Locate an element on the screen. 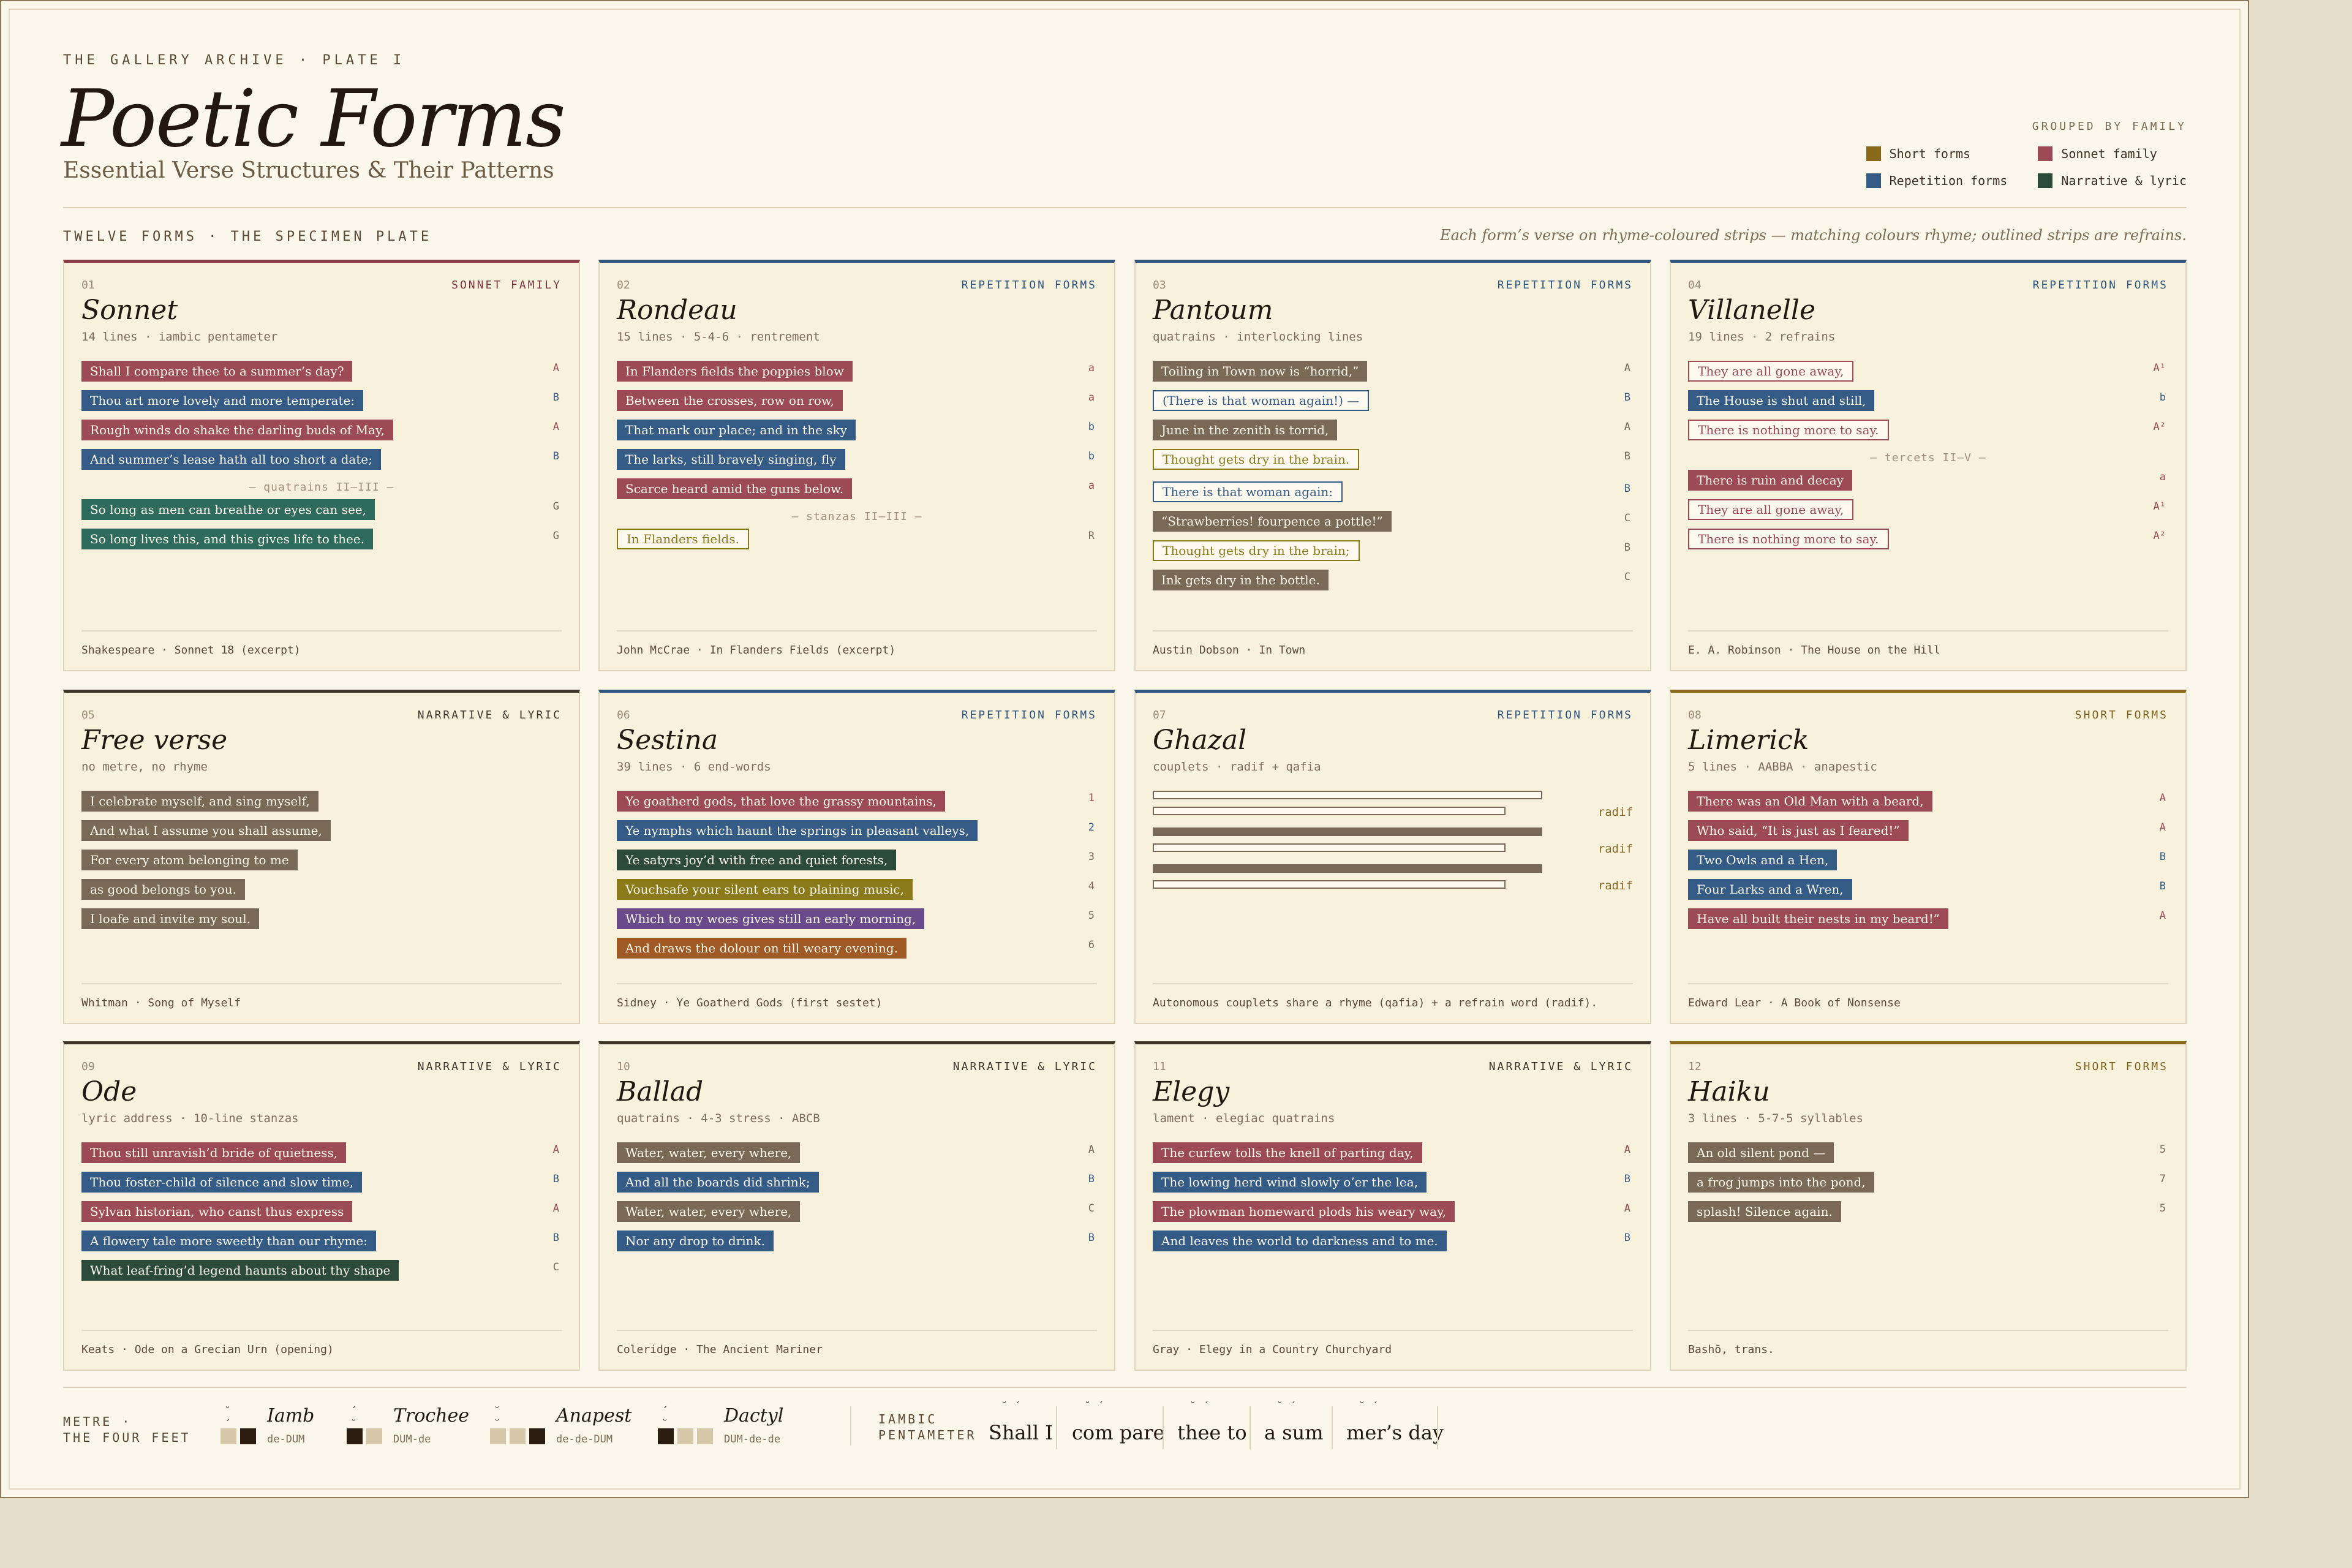  rhyme-letter: b is located at coordinates (2162, 398).